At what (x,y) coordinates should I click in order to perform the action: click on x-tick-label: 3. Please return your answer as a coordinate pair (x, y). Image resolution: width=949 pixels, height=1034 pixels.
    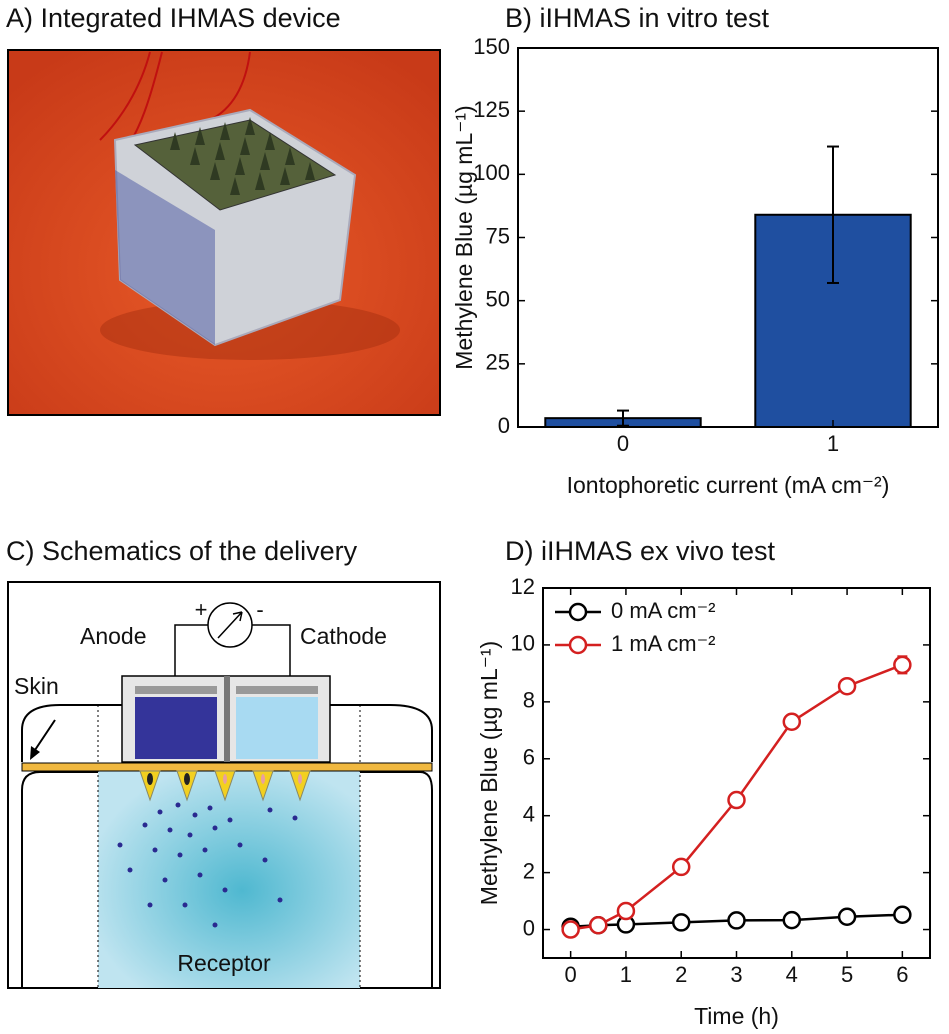
    Looking at the image, I should click on (736, 974).